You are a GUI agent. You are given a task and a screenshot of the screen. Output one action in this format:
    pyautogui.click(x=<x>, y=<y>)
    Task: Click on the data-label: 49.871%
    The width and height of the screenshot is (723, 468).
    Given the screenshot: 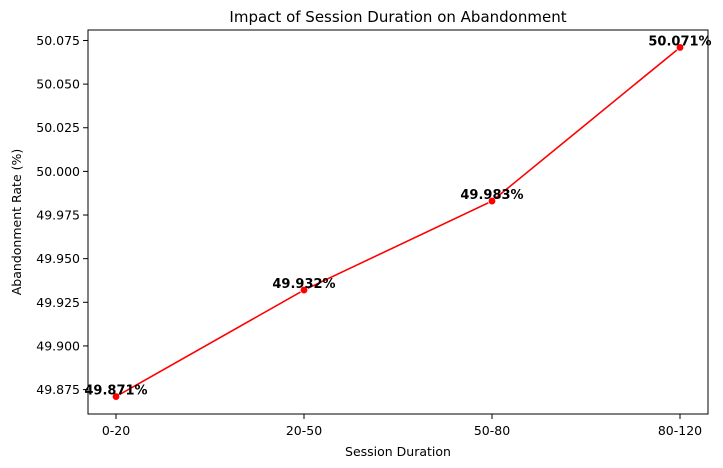 What is the action you would take?
    pyautogui.click(x=115, y=391)
    